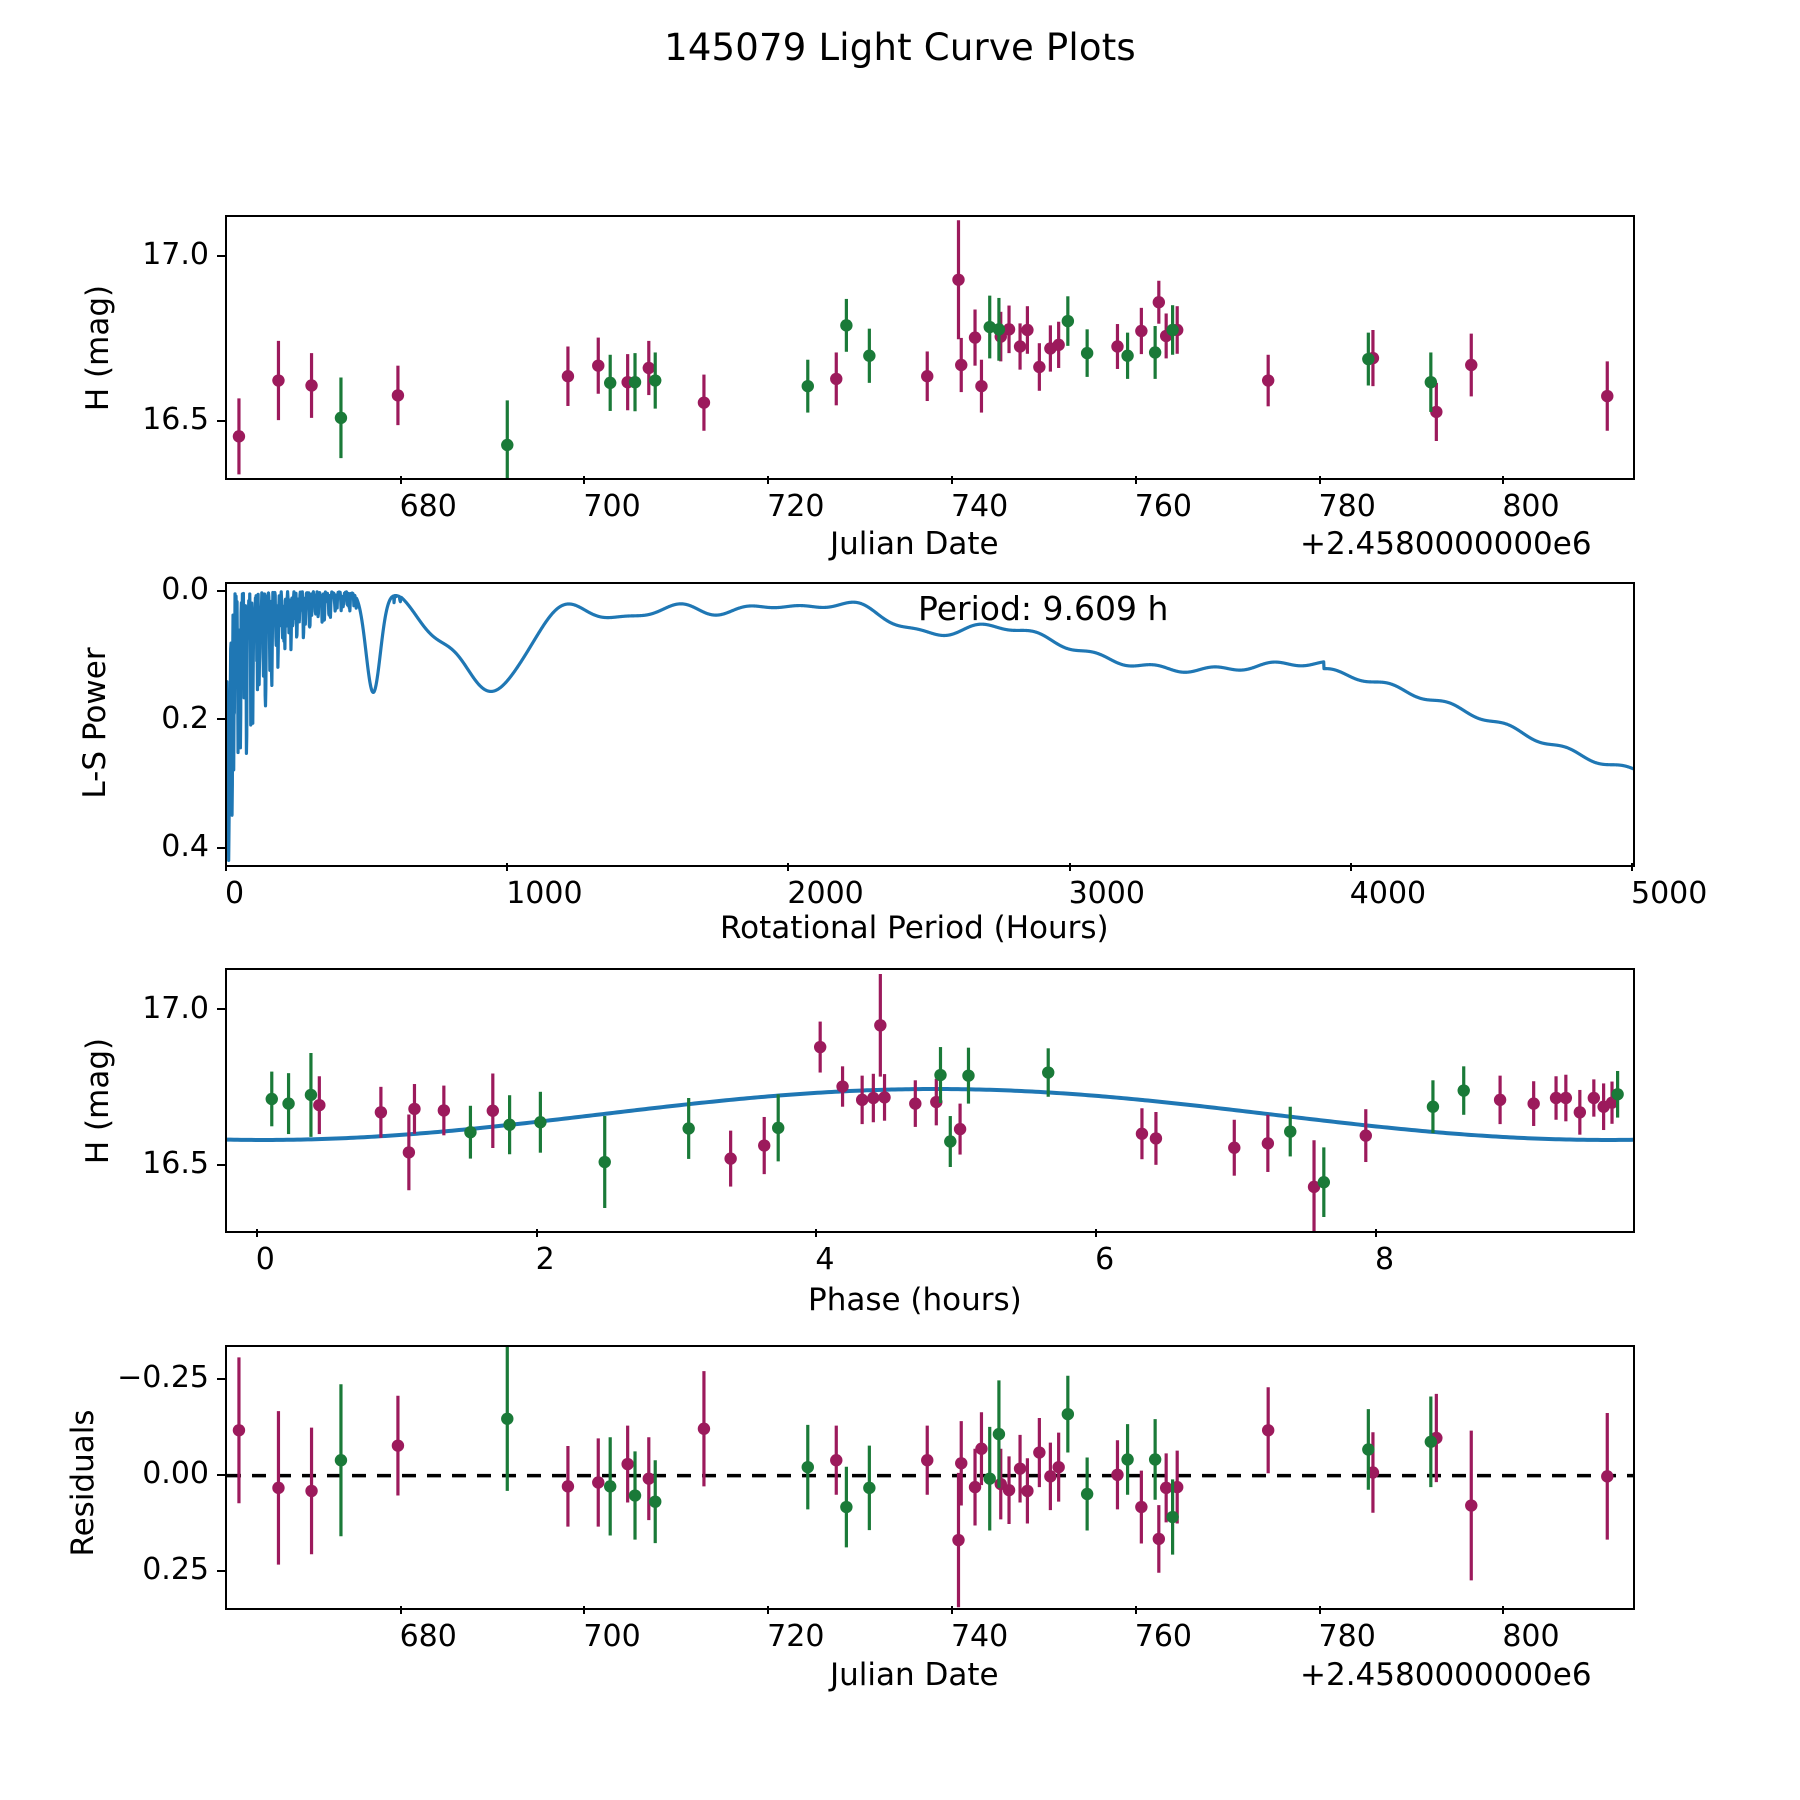 This screenshot has width=1800, height=1800. What do you see at coordinates (914, 928) in the screenshot?
I see `axis-label-rotational-period: Rotational Period (Hours)` at bounding box center [914, 928].